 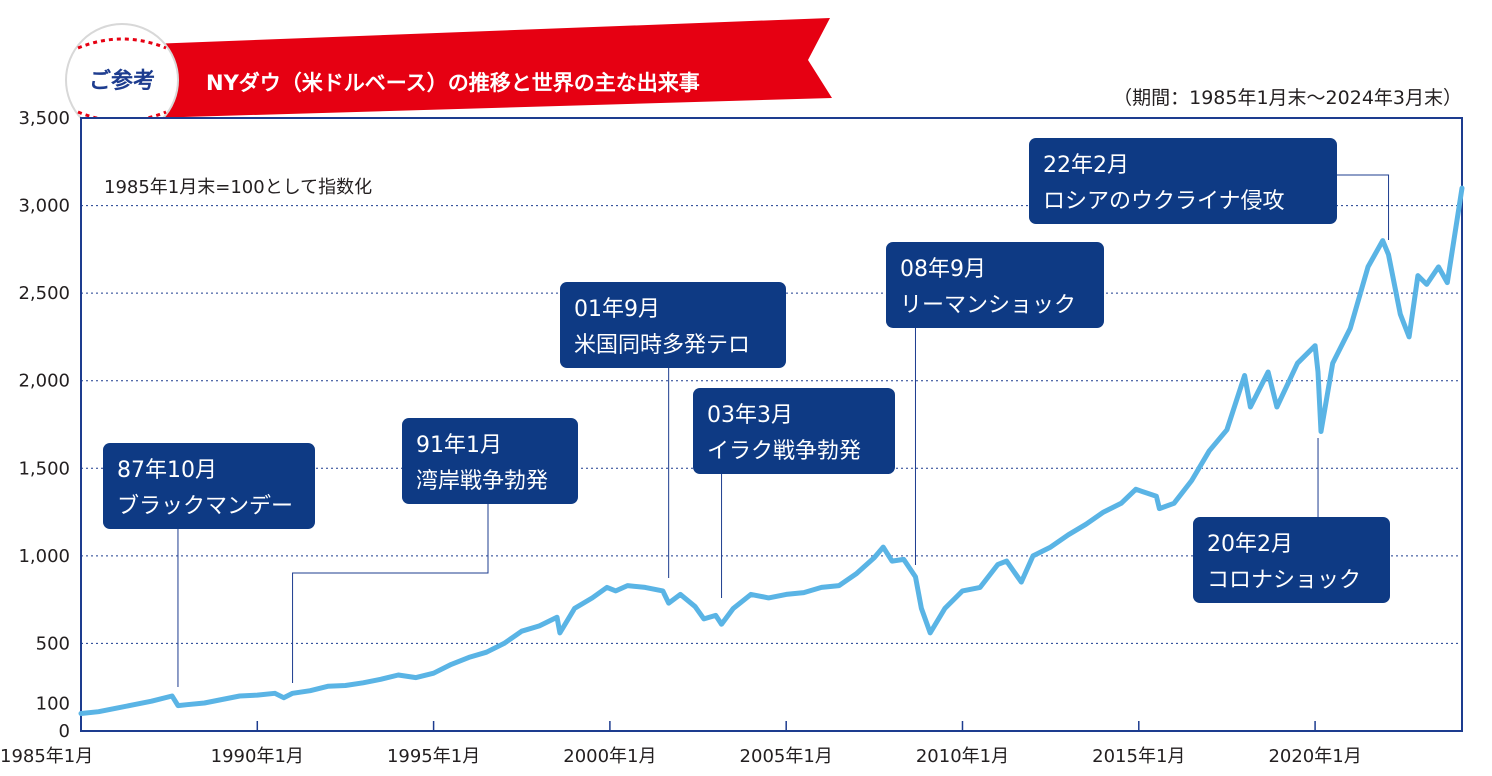 I want to click on stitch-bottom, so click(x=122, y=116).